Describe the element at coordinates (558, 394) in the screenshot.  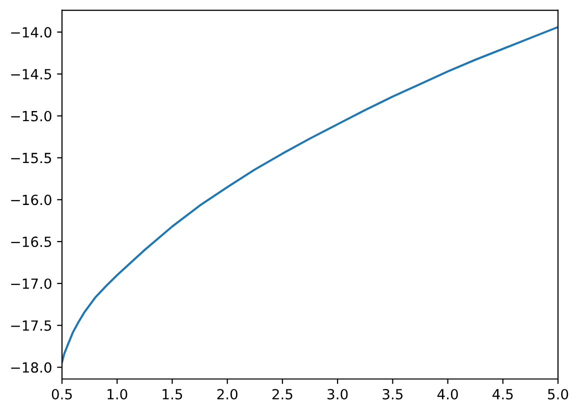
I see `x-tick-label: 5.0` at that location.